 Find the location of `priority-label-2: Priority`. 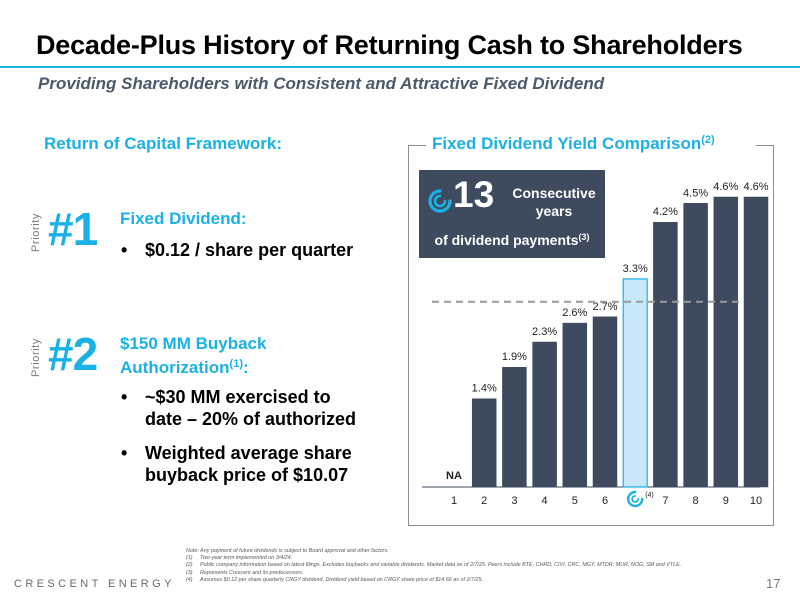

priority-label-2: Priority is located at coordinates (36, 357).